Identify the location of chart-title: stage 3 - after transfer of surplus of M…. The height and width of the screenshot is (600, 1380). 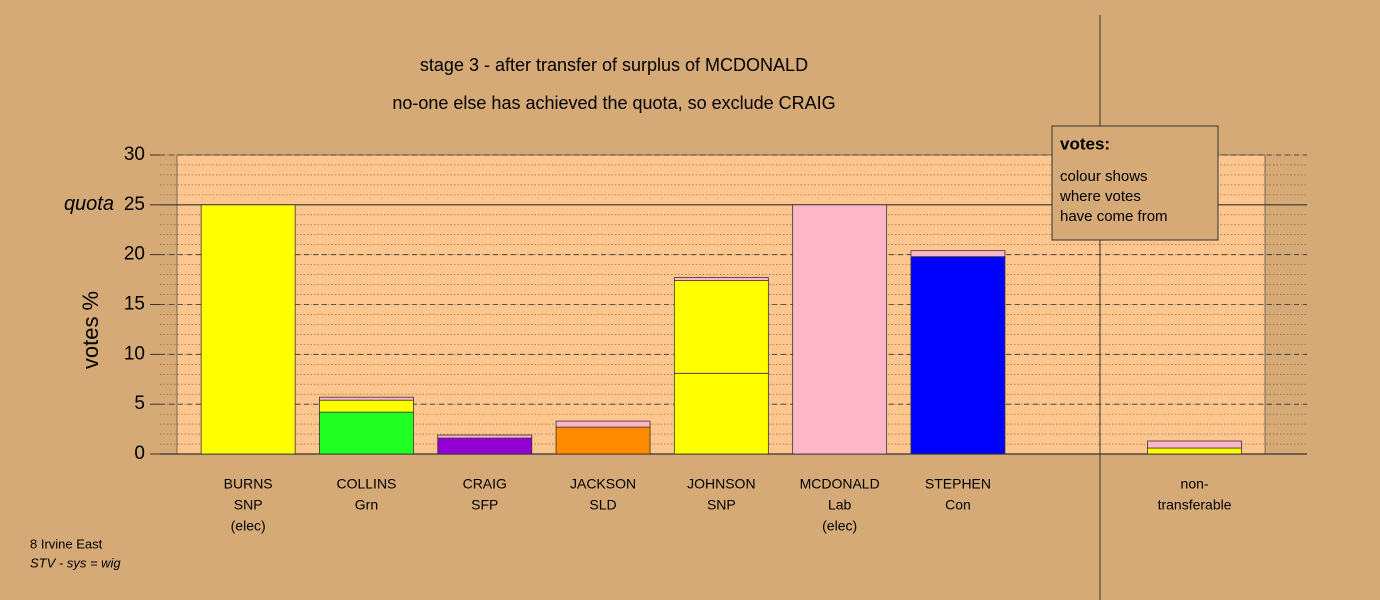
(614, 65).